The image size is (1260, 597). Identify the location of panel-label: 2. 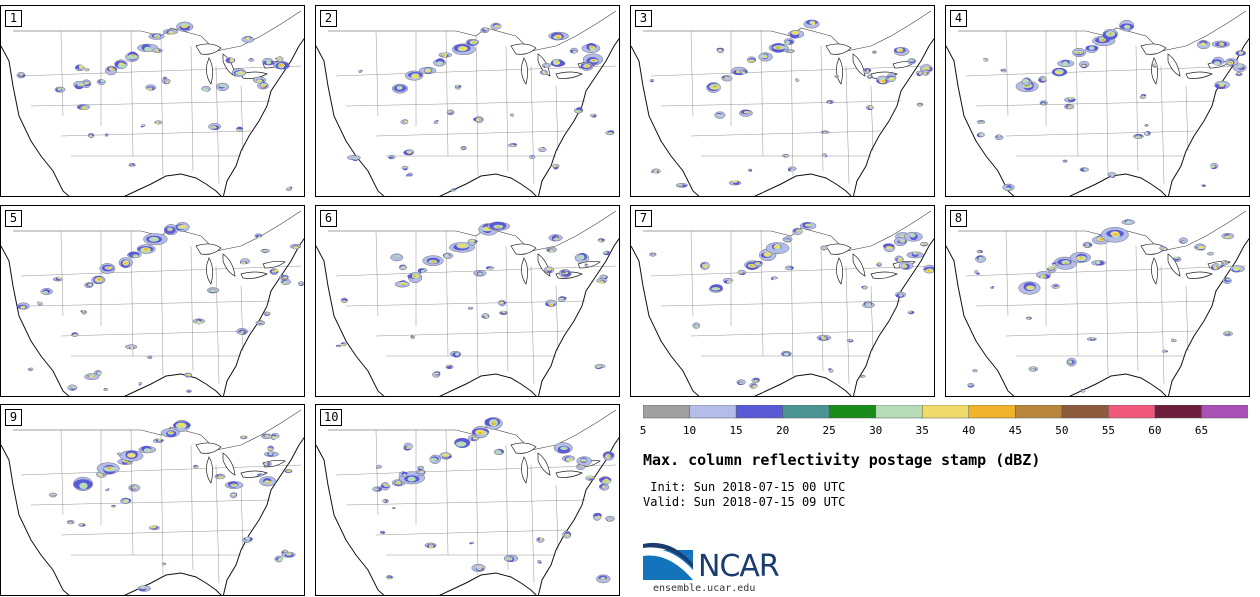
(328, 18).